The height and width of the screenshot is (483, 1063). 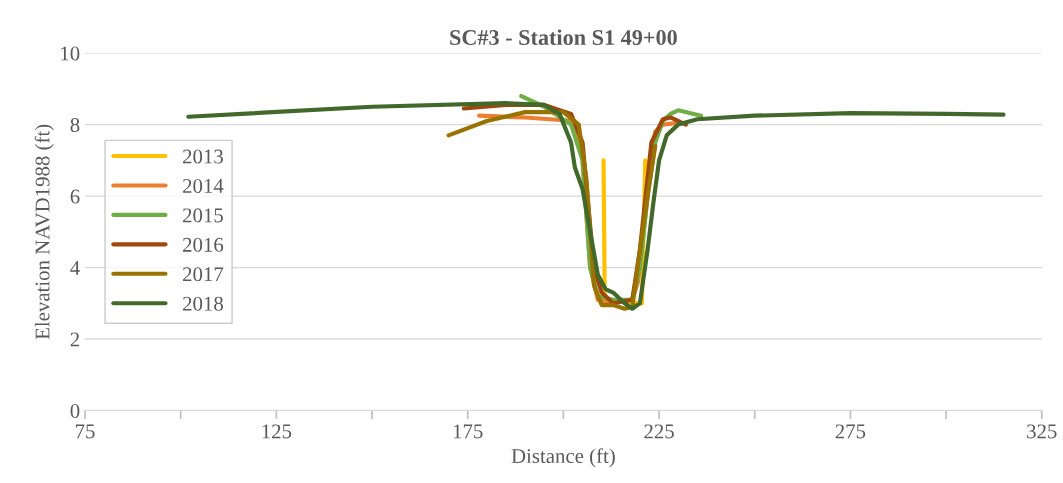 I want to click on legend-label: 2018, so click(x=203, y=303).